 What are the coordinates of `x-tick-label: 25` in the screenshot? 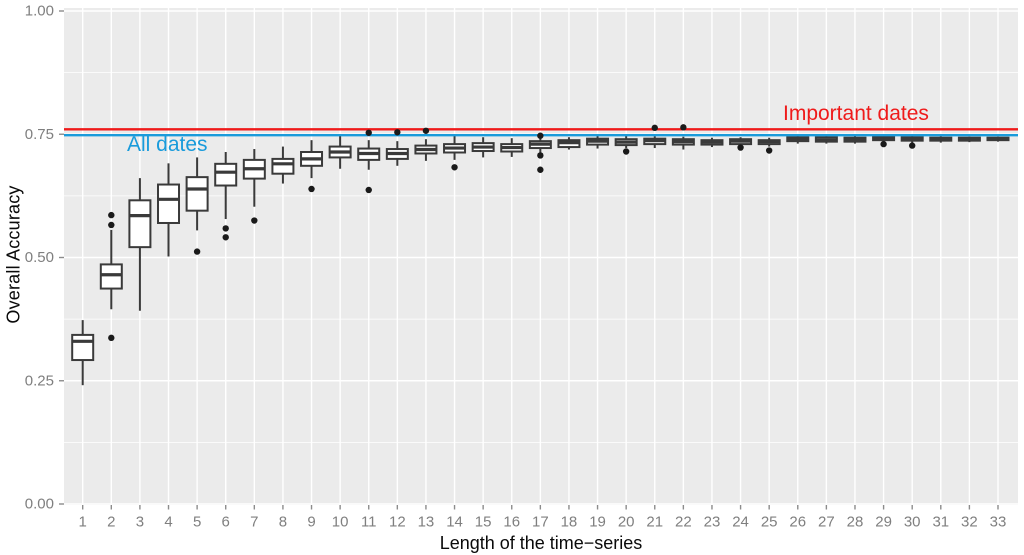 It's located at (769, 522).